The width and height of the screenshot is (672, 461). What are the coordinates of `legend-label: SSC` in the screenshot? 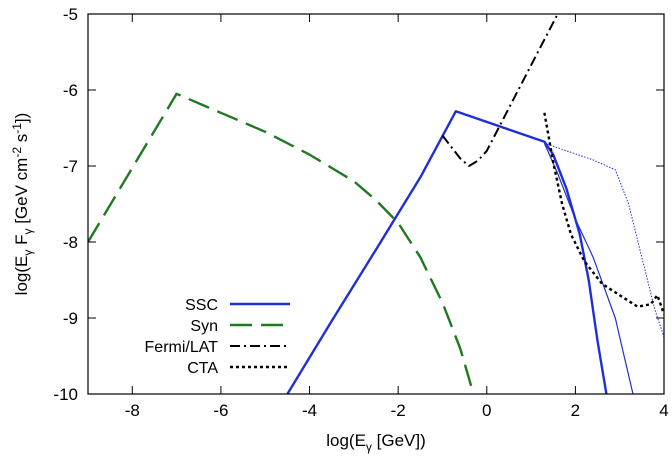 It's located at (201, 305).